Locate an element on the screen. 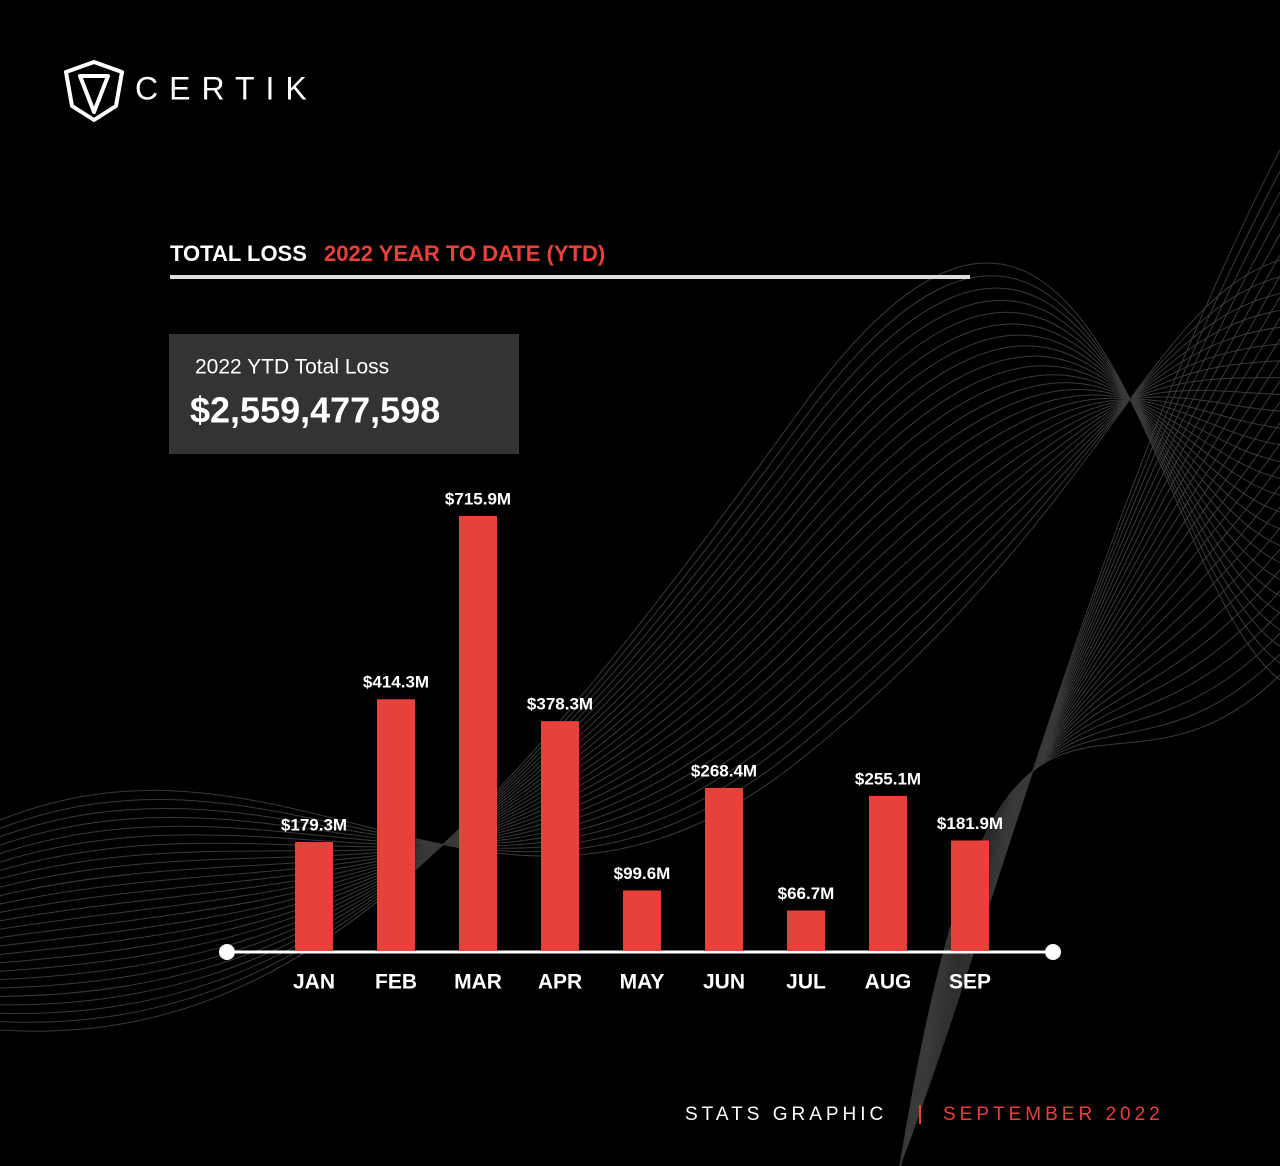 The height and width of the screenshot is (1166, 1280). x-tick-label: MAR is located at coordinates (478, 982).